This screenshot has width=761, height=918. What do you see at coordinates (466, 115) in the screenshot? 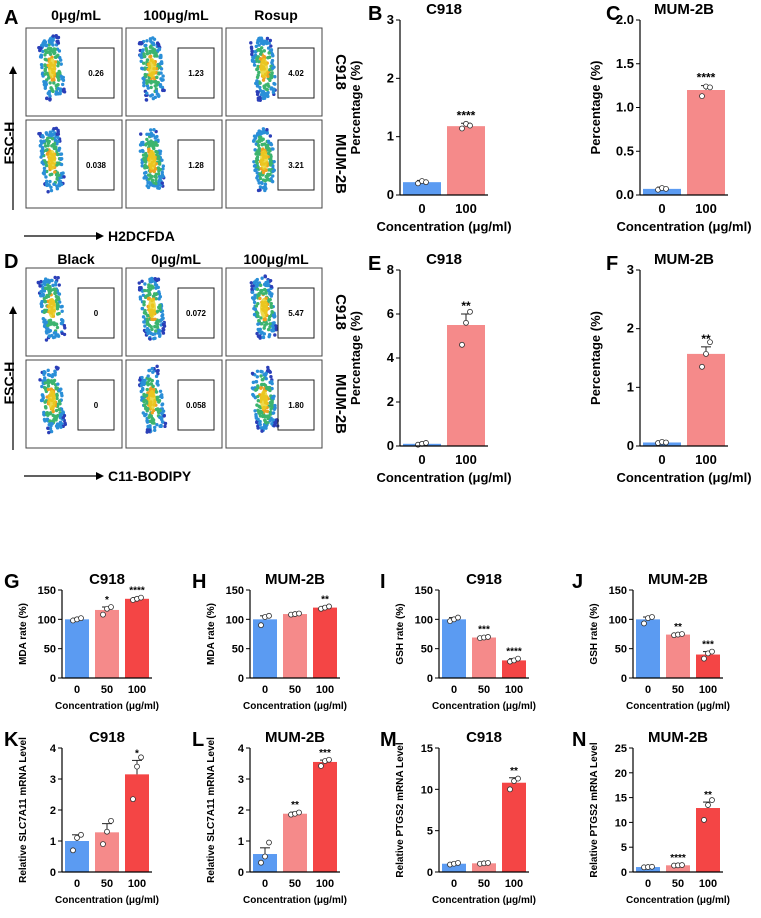
I see `significance-label: ****` at bounding box center [466, 115].